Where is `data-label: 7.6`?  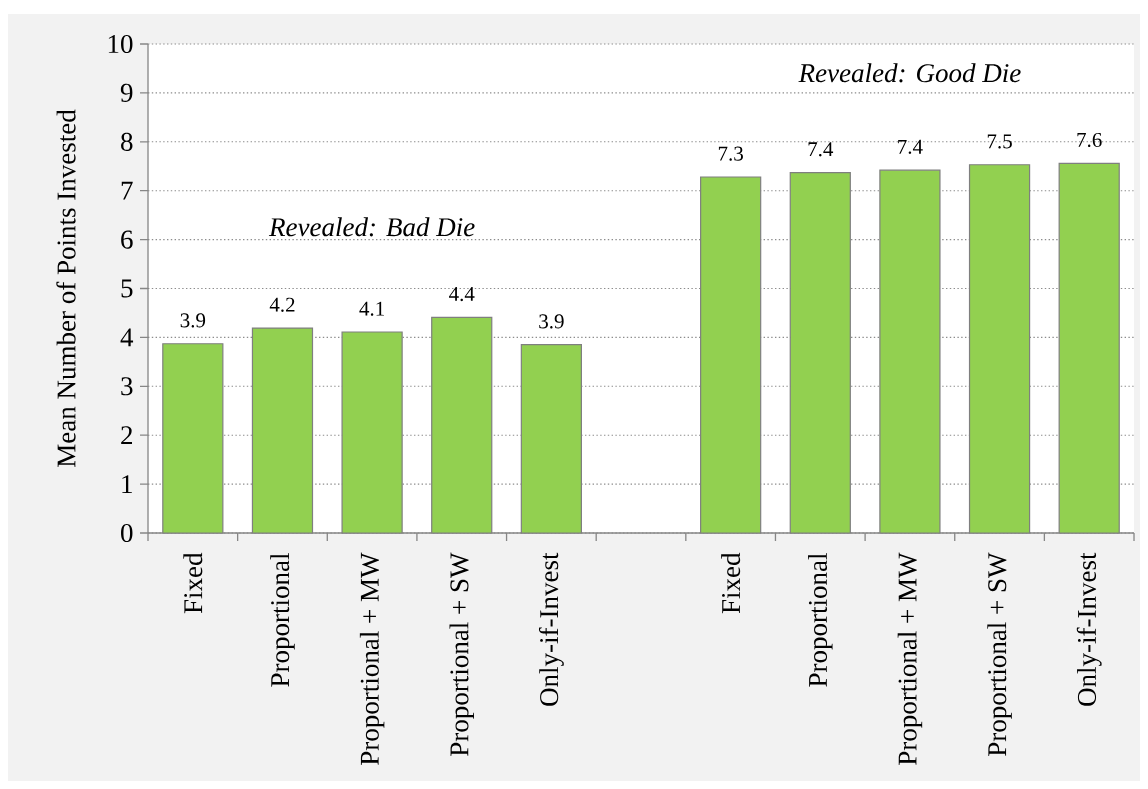 data-label: 7.6 is located at coordinates (1089, 140).